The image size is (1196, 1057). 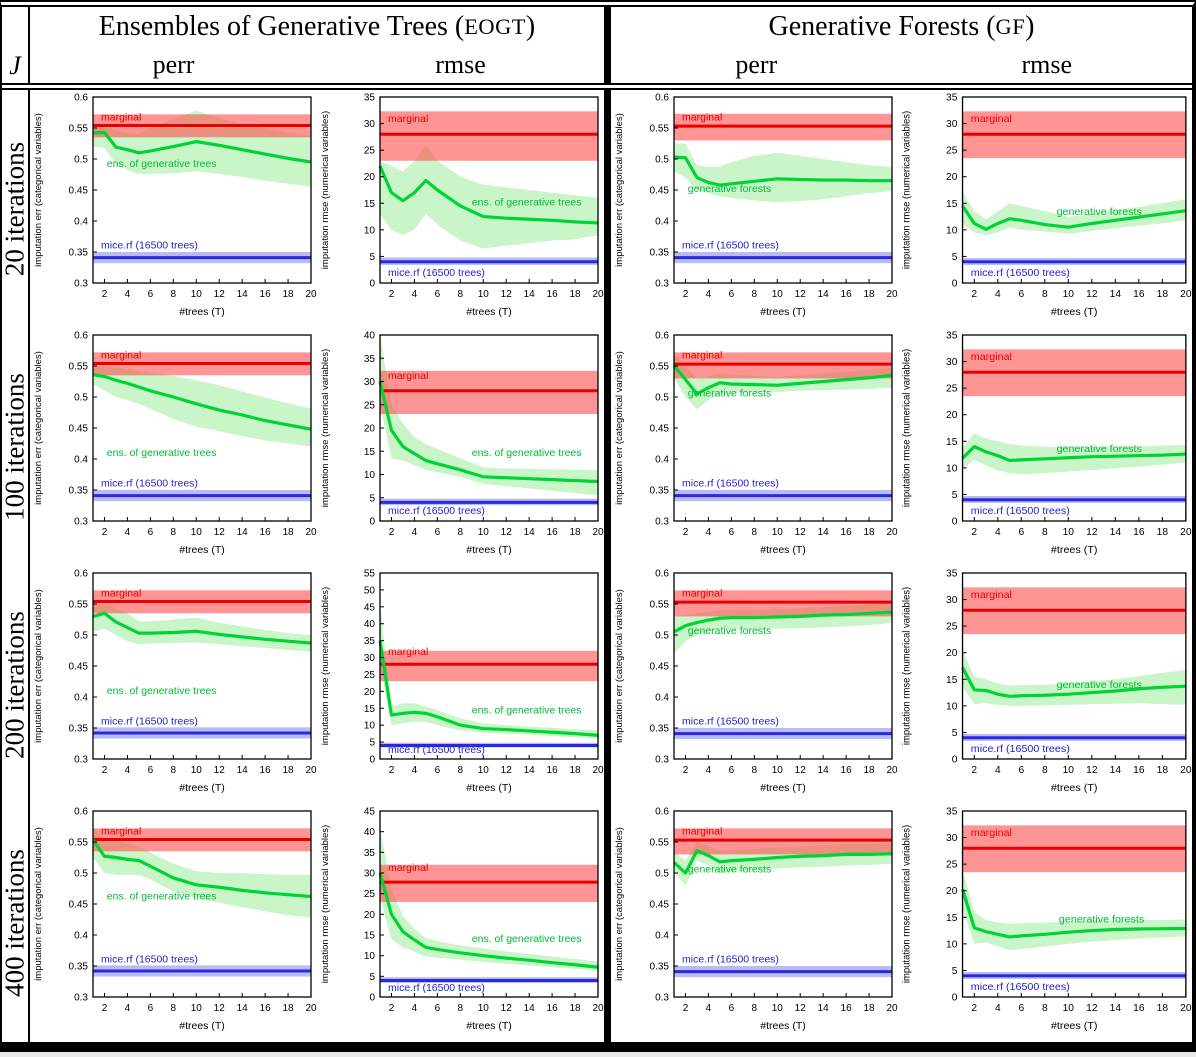 What do you see at coordinates (489, 136) in the screenshot?
I see `marginal-band` at bounding box center [489, 136].